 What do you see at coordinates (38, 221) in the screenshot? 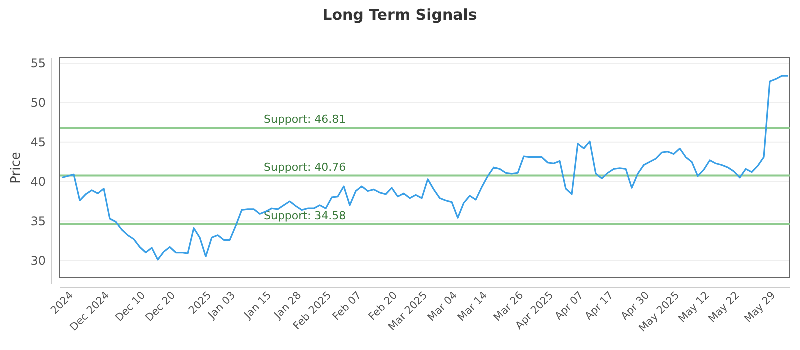
I see `y-tick-label: 35` at bounding box center [38, 221].